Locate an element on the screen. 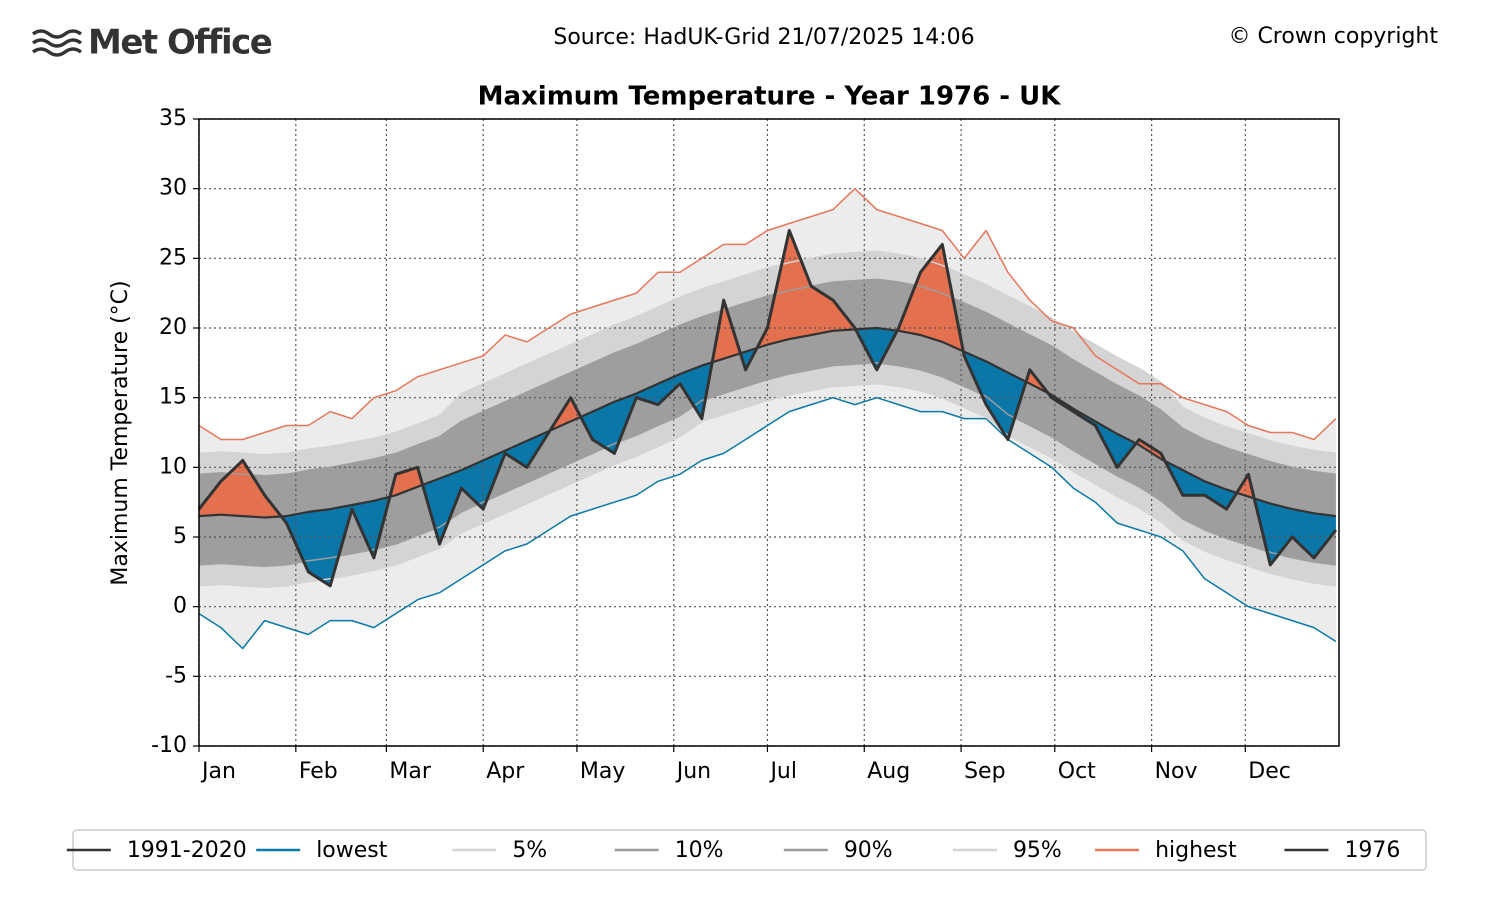 Image resolution: width=1500 pixels, height=900 pixels. y-tick-label: -5 is located at coordinates (176, 675).